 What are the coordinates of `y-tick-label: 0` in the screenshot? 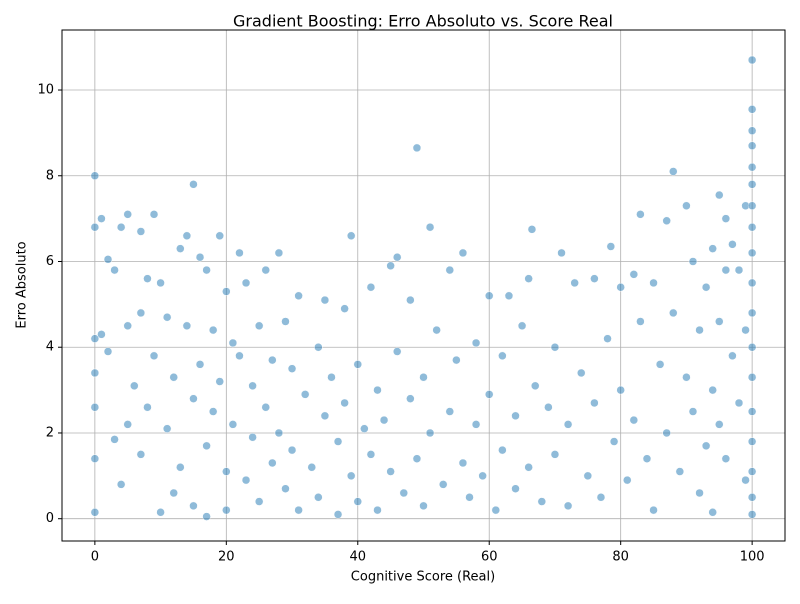 It's located at (50, 518).